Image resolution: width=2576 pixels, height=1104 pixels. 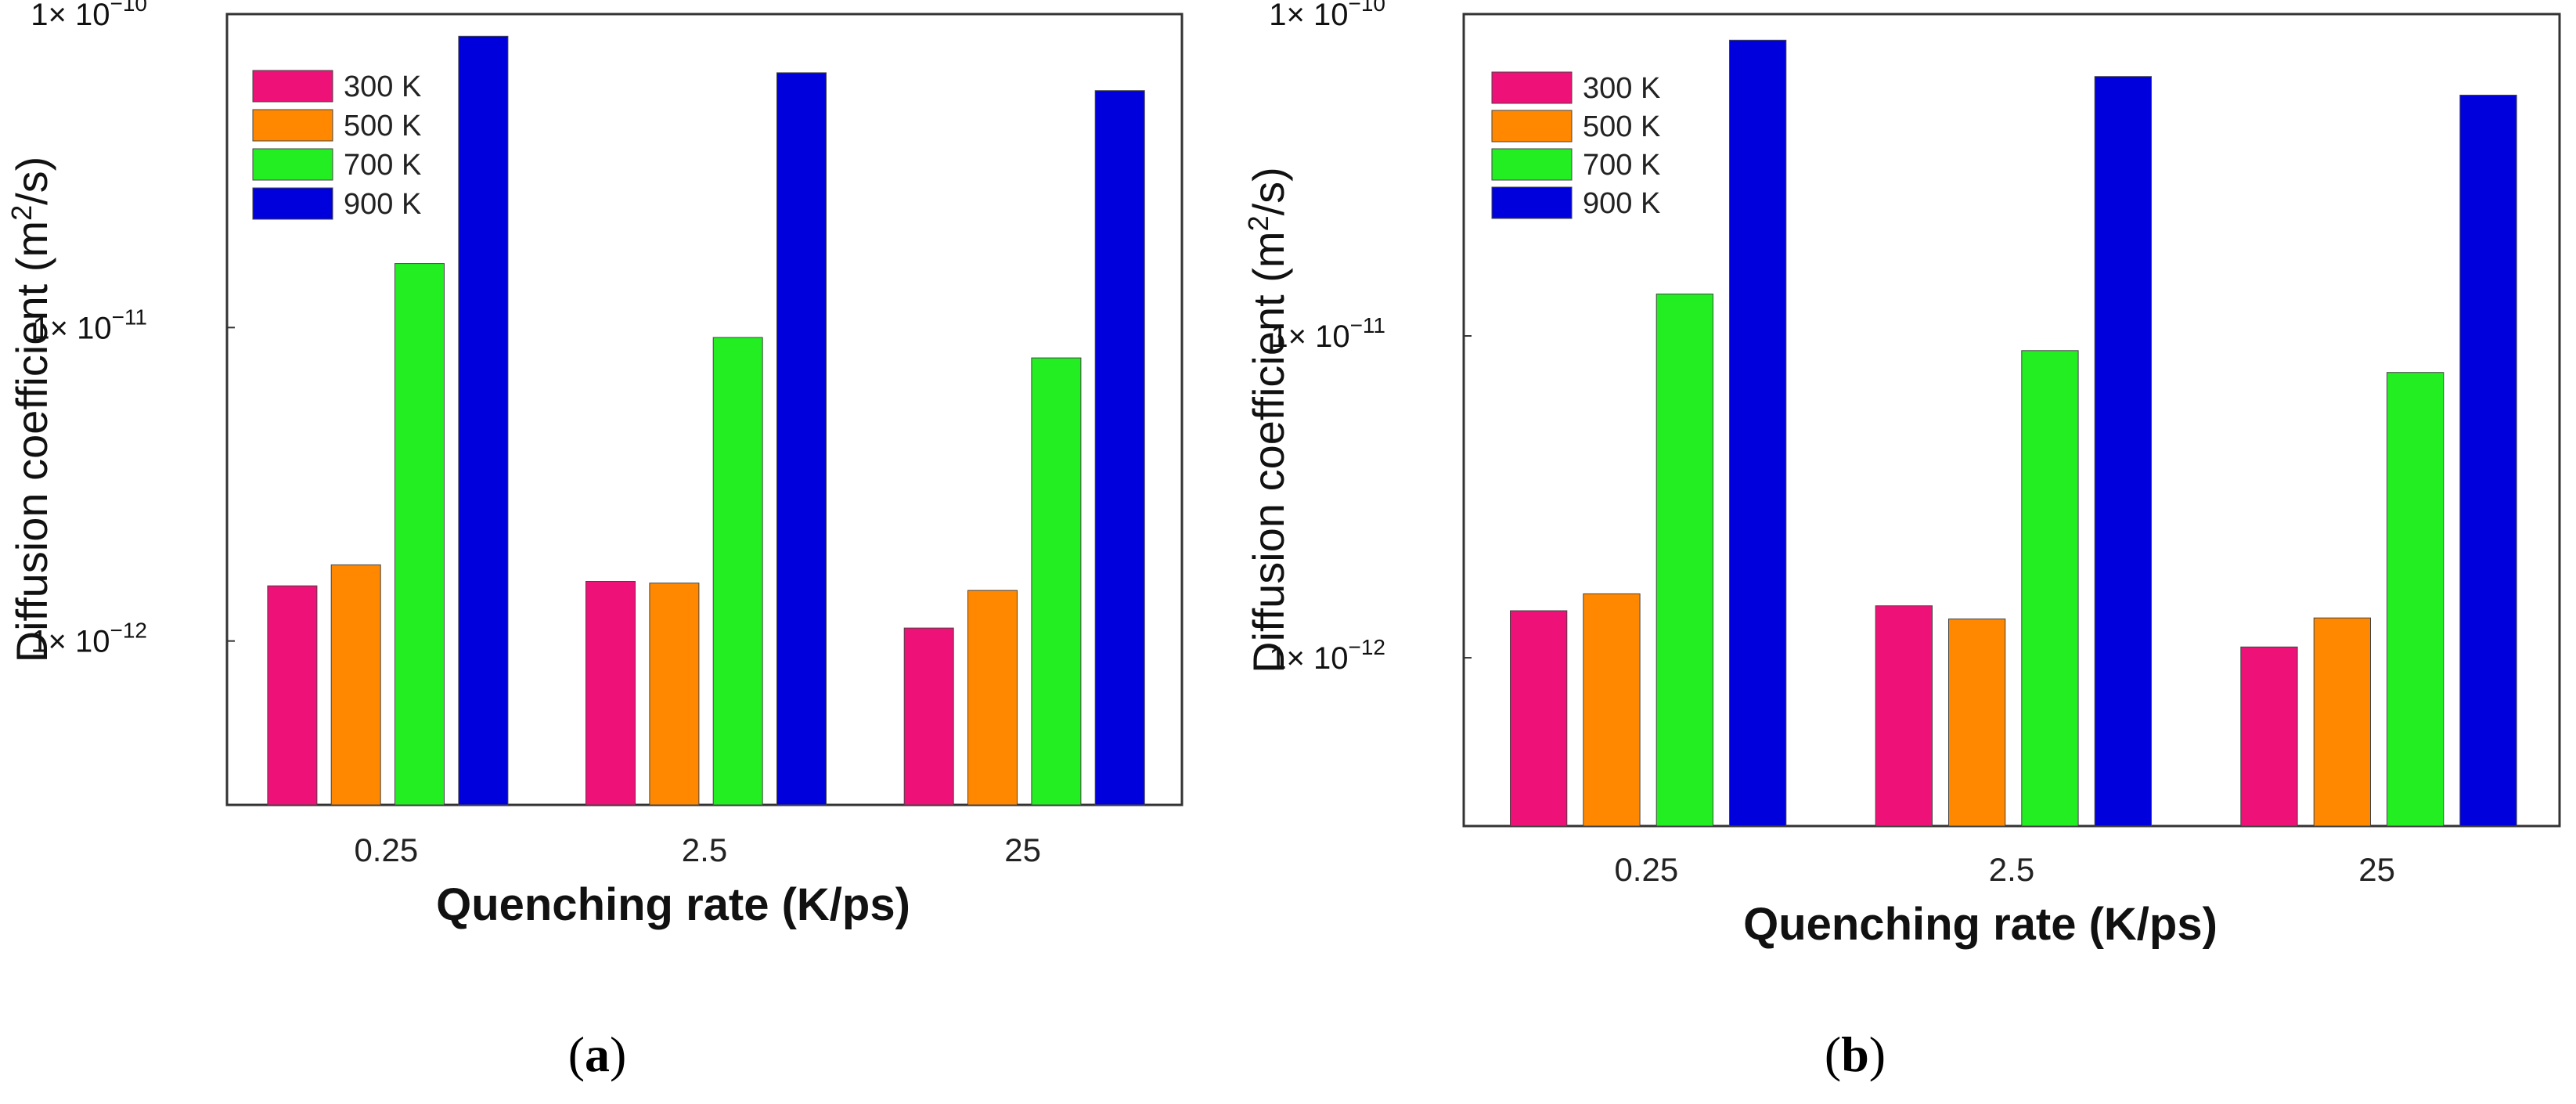 What do you see at coordinates (597, 1054) in the screenshot?
I see `panel-caption: (a)` at bounding box center [597, 1054].